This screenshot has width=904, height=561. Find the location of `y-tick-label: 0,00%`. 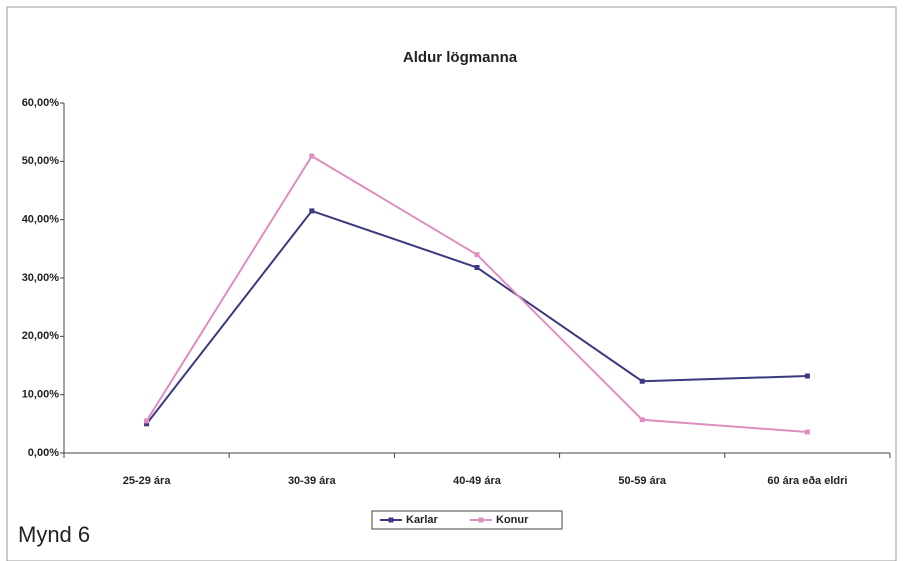

y-tick-label: 0,00% is located at coordinates (43, 453).